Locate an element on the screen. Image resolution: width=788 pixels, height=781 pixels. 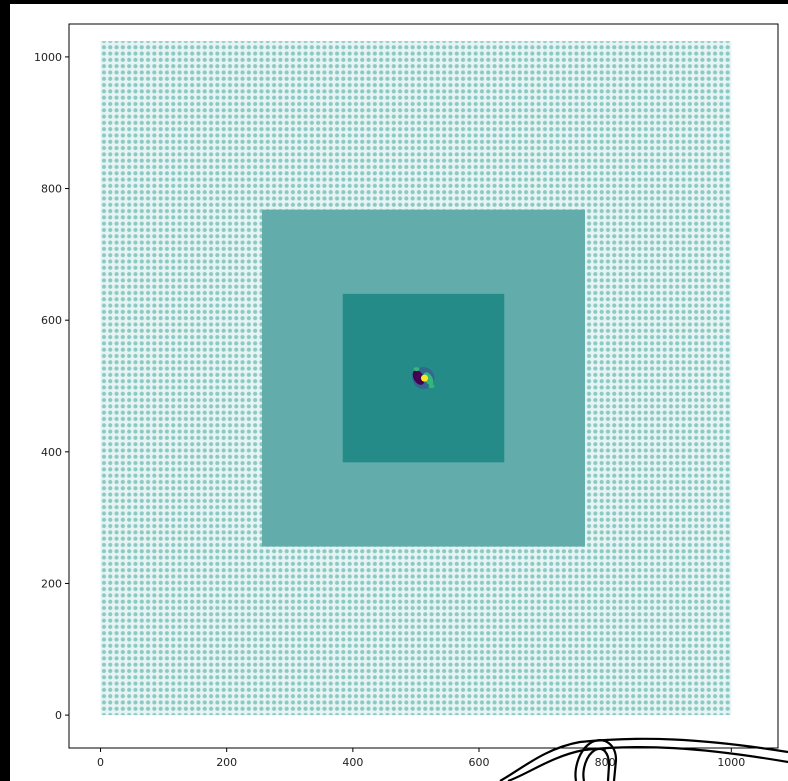
pattern-bright-core is located at coordinates (424, 378).